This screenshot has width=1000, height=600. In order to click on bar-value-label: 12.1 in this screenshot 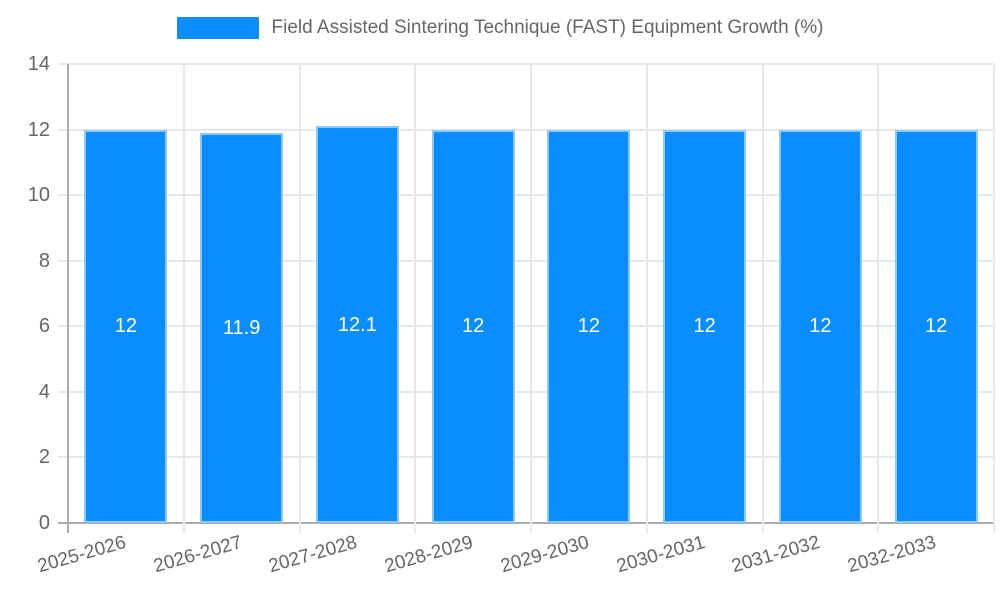, I will do `click(357, 324)`.